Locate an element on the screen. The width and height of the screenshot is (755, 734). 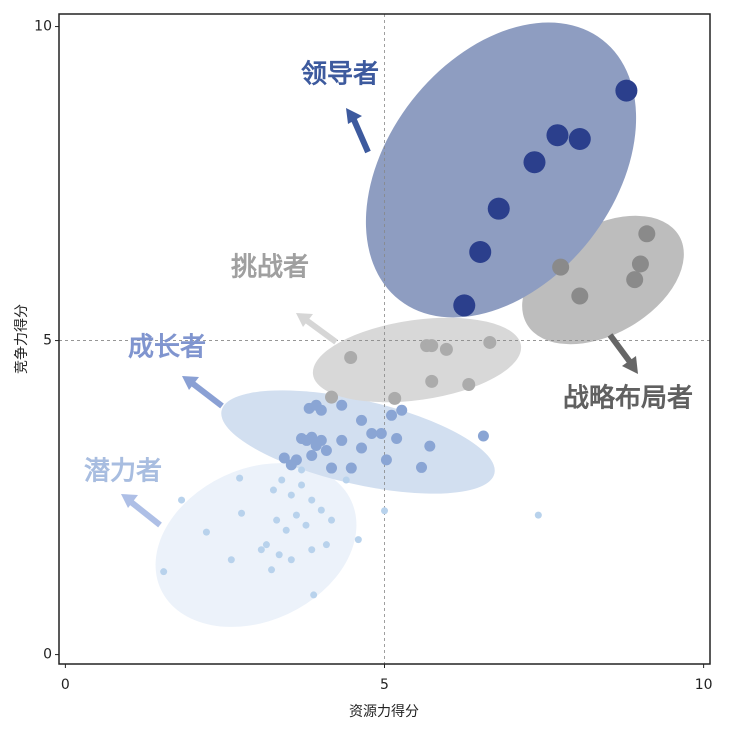
y-tick-label: 5 is located at coordinates (47, 341).